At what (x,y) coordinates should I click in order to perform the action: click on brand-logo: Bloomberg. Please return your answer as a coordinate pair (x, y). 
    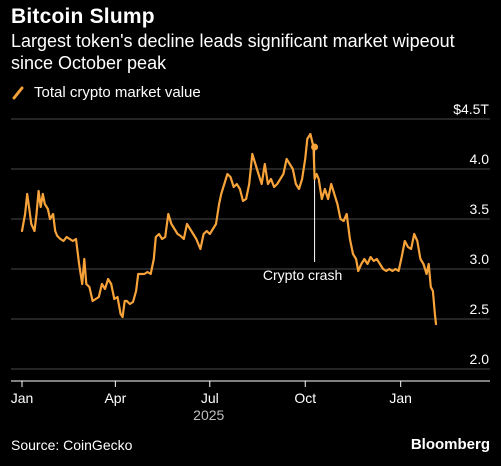
    Looking at the image, I should click on (450, 444).